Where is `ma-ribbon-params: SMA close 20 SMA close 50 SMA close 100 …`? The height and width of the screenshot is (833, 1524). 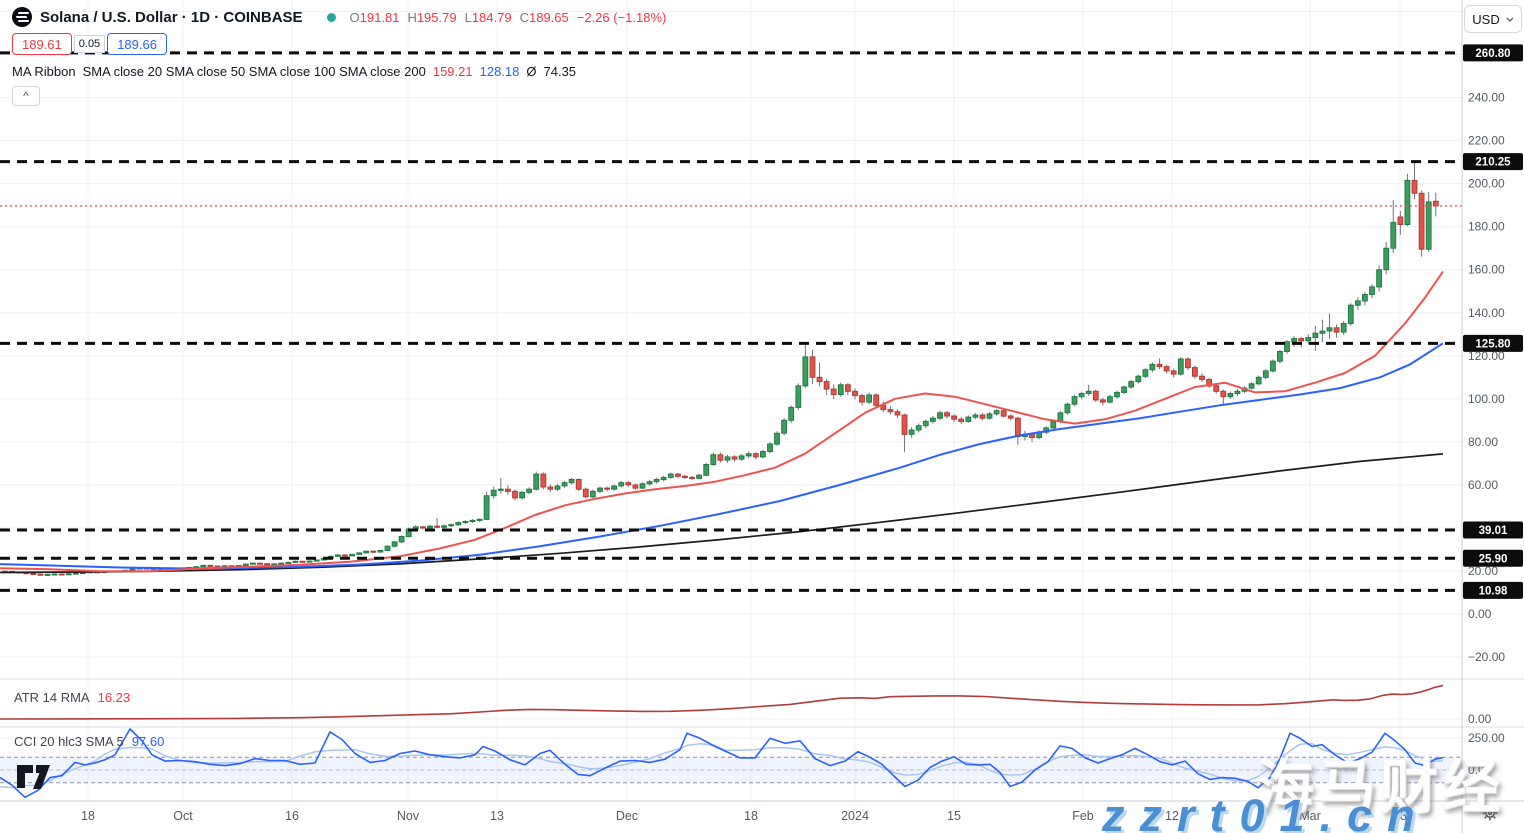 ma-ribbon-params: SMA close 20 SMA close 50 SMA close 100 … is located at coordinates (254, 71).